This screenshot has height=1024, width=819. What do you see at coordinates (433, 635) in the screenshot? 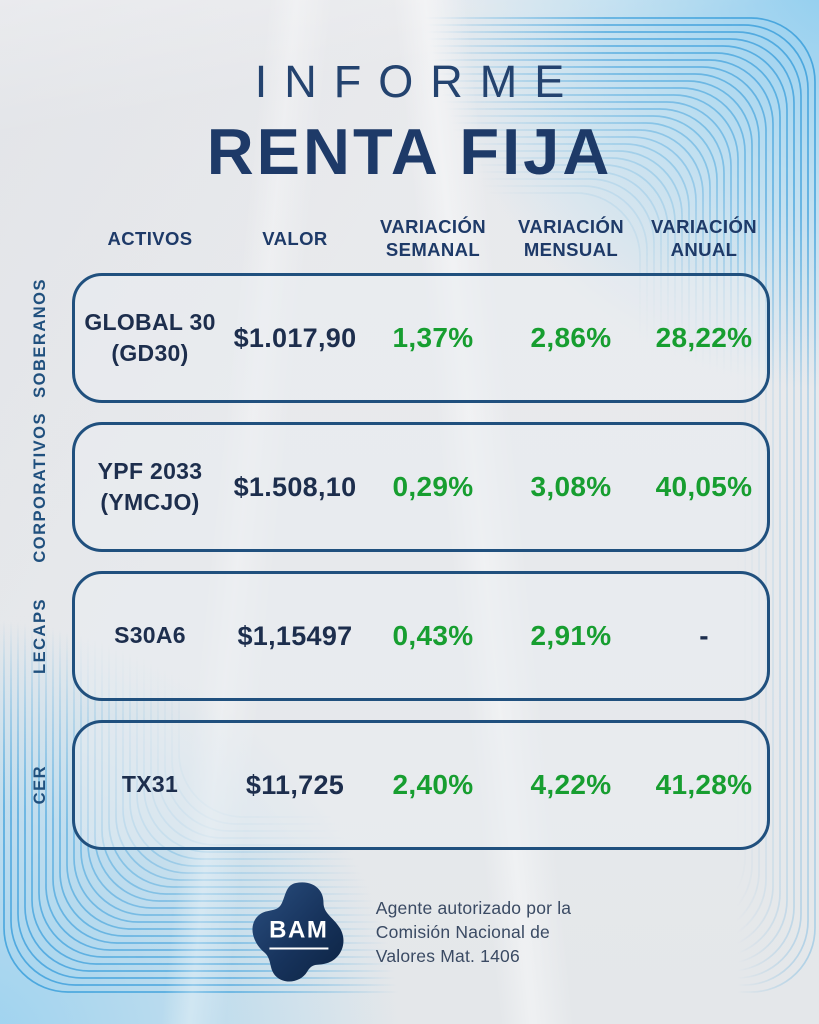
I see `weekly-variation: 0,43%` at bounding box center [433, 635].